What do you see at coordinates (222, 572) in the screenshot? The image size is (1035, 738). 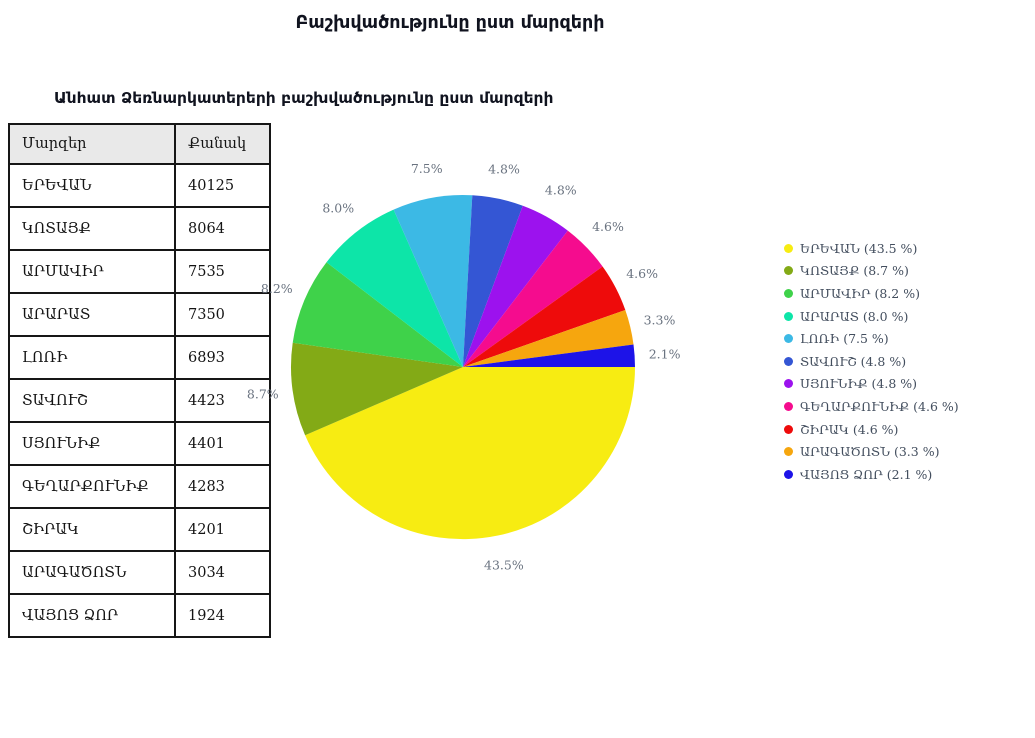 I see `region-count-cell: 3034` at bounding box center [222, 572].